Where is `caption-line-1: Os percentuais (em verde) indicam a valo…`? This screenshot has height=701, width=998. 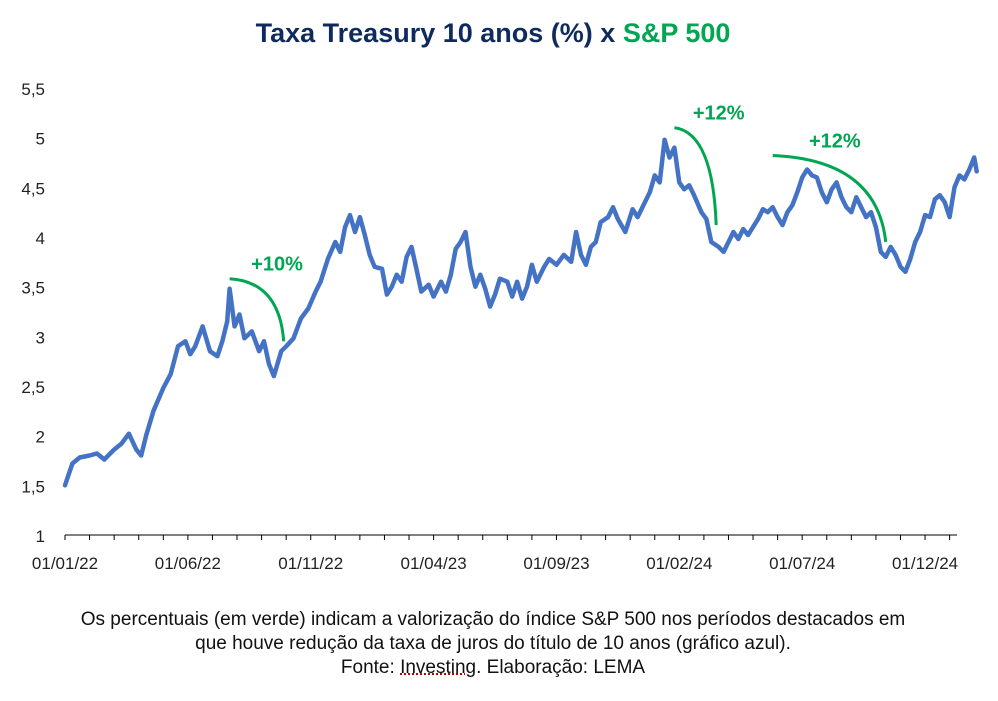 caption-line-1: Os percentuais (em verde) indicam a valo… is located at coordinates (493, 619).